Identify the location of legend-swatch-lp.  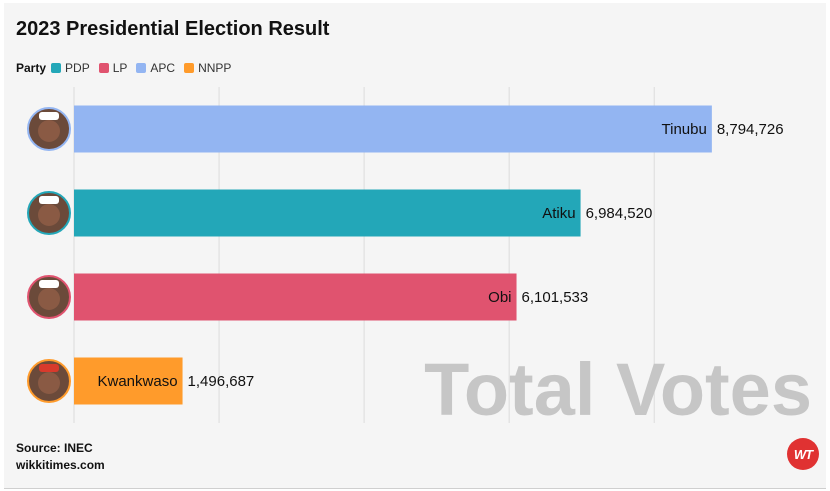
(103, 68).